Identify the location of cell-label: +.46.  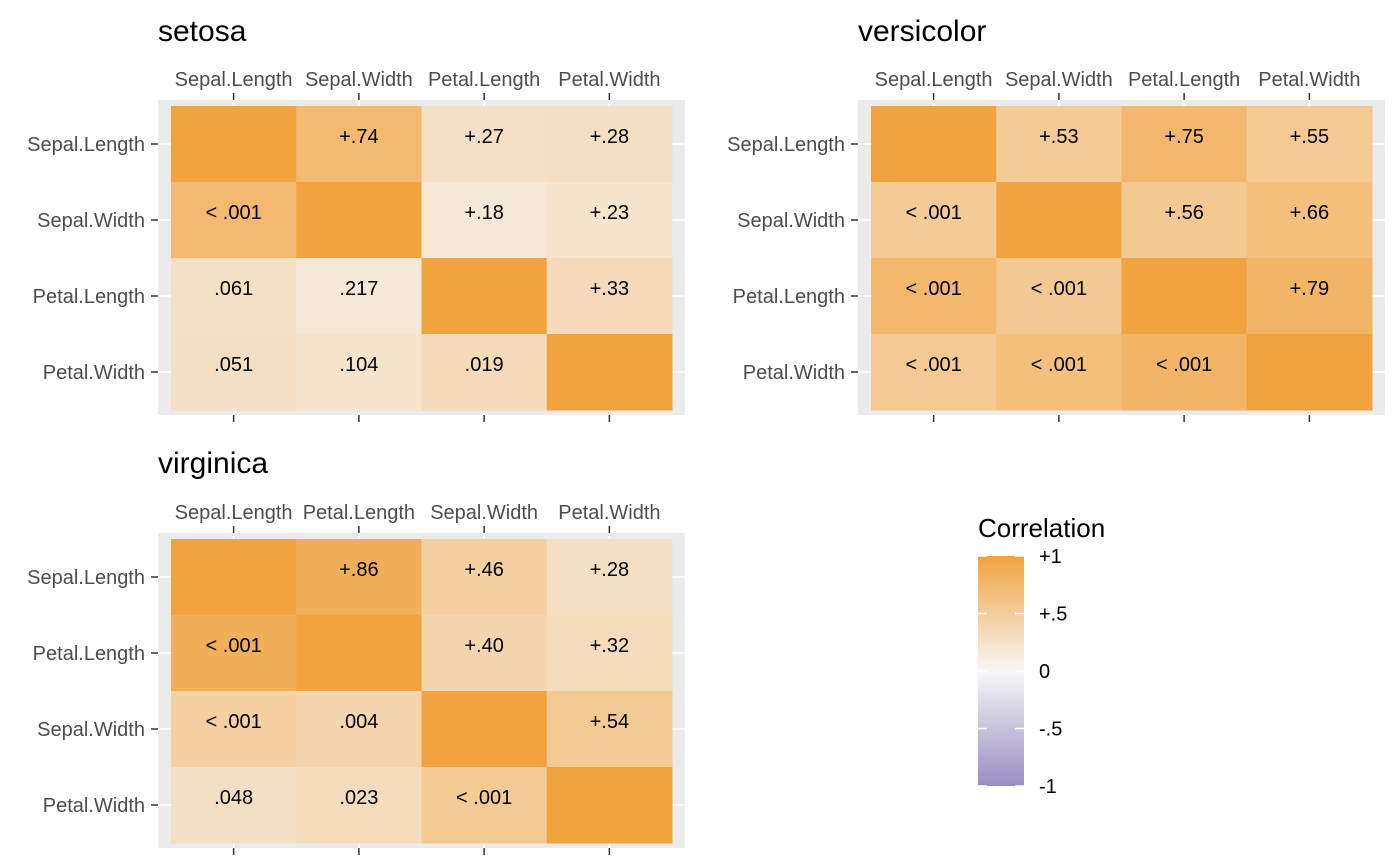
(483, 570).